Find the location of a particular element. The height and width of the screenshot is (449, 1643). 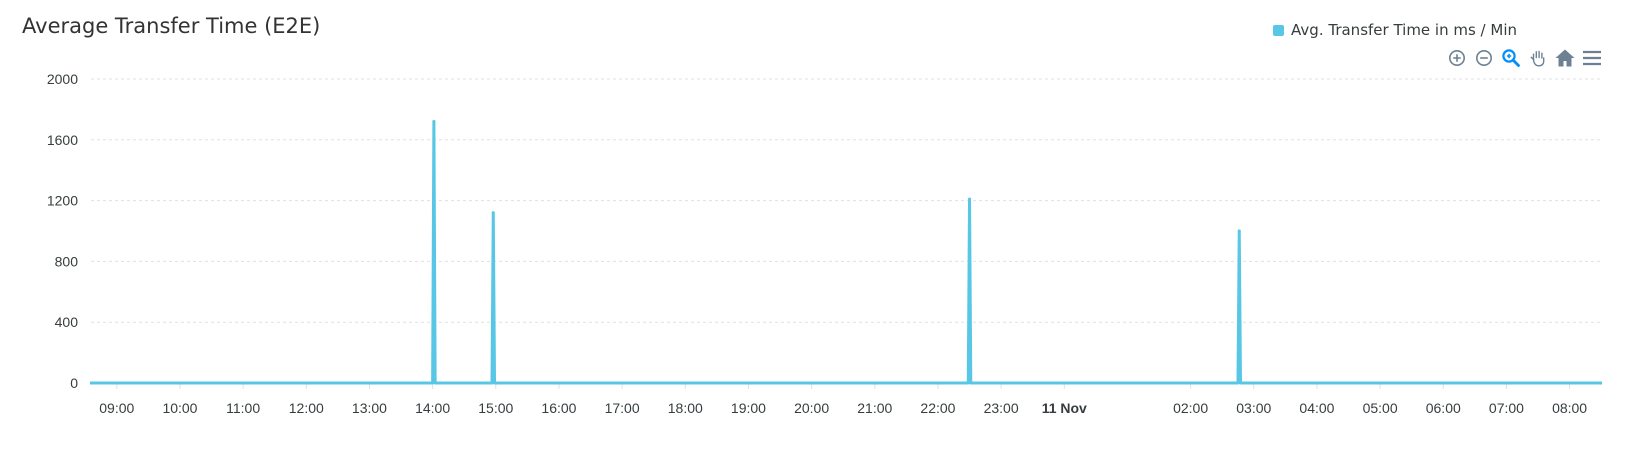

x-tick-label: 11 Nov is located at coordinates (1064, 408).